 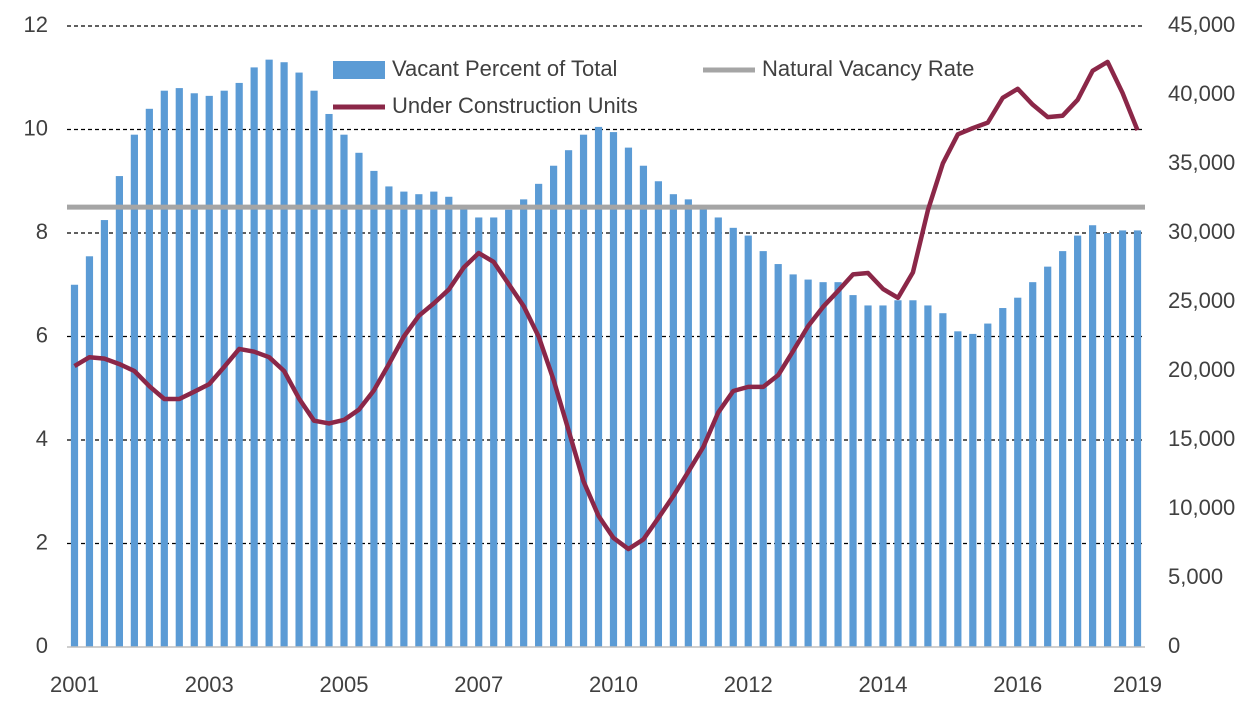 What do you see at coordinates (359, 70) in the screenshot?
I see `legend-swatch` at bounding box center [359, 70].